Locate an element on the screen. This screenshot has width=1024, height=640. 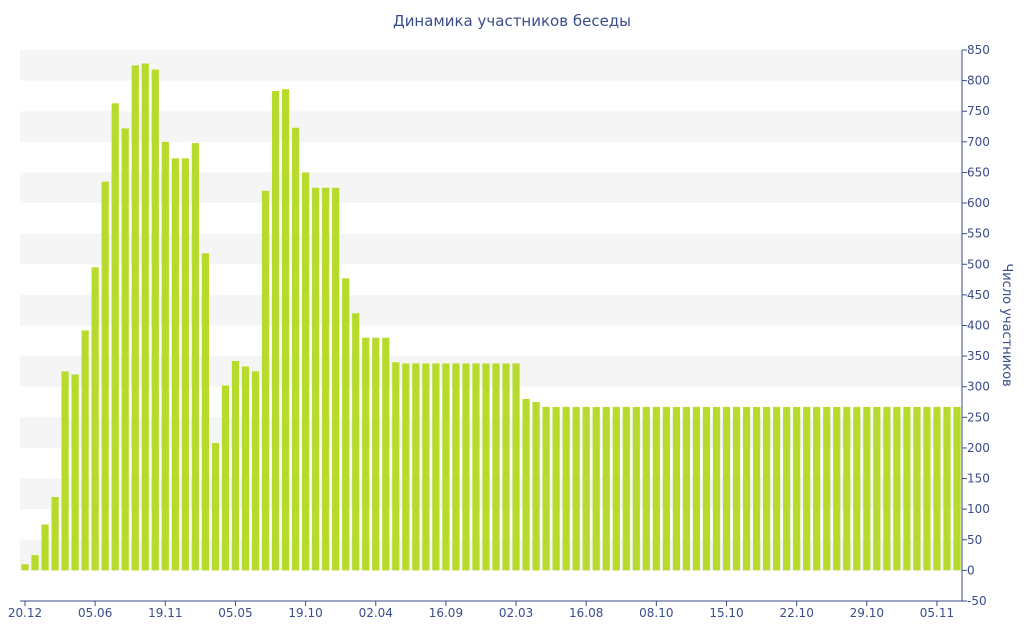
x-tick-label: 02.04 is located at coordinates (376, 613).